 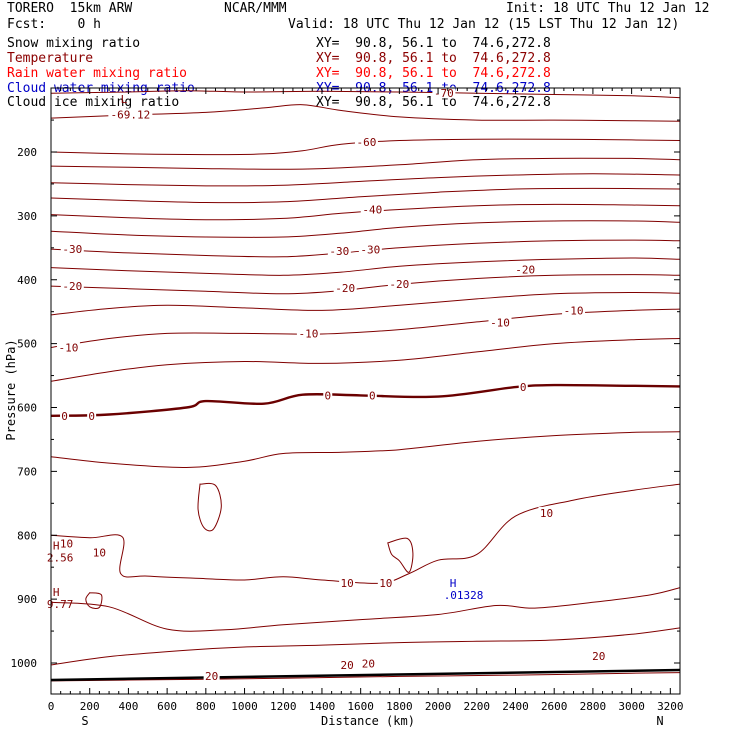 What do you see at coordinates (365, 360) in the screenshot?
I see `contour-line-minus5` at bounding box center [365, 360].